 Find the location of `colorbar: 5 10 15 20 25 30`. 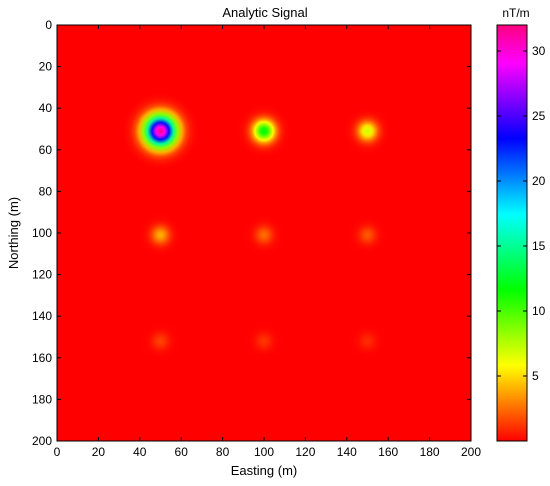

colorbar: 5 10 15 20 25 30 is located at coordinates (521, 233).